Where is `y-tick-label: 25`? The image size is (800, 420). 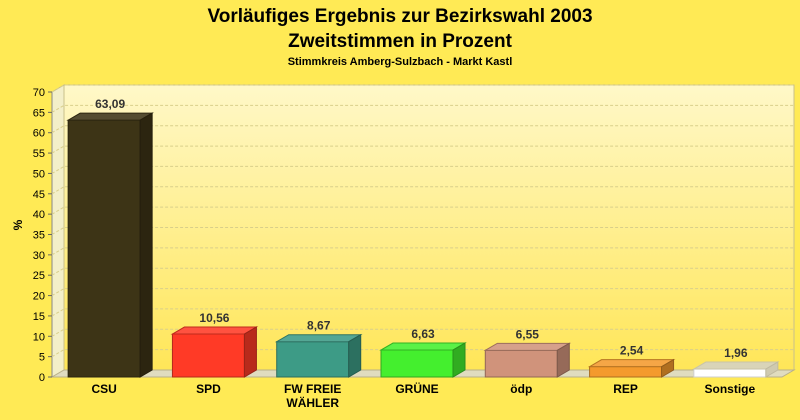
y-tick-label: 25 is located at coordinates (39, 276).